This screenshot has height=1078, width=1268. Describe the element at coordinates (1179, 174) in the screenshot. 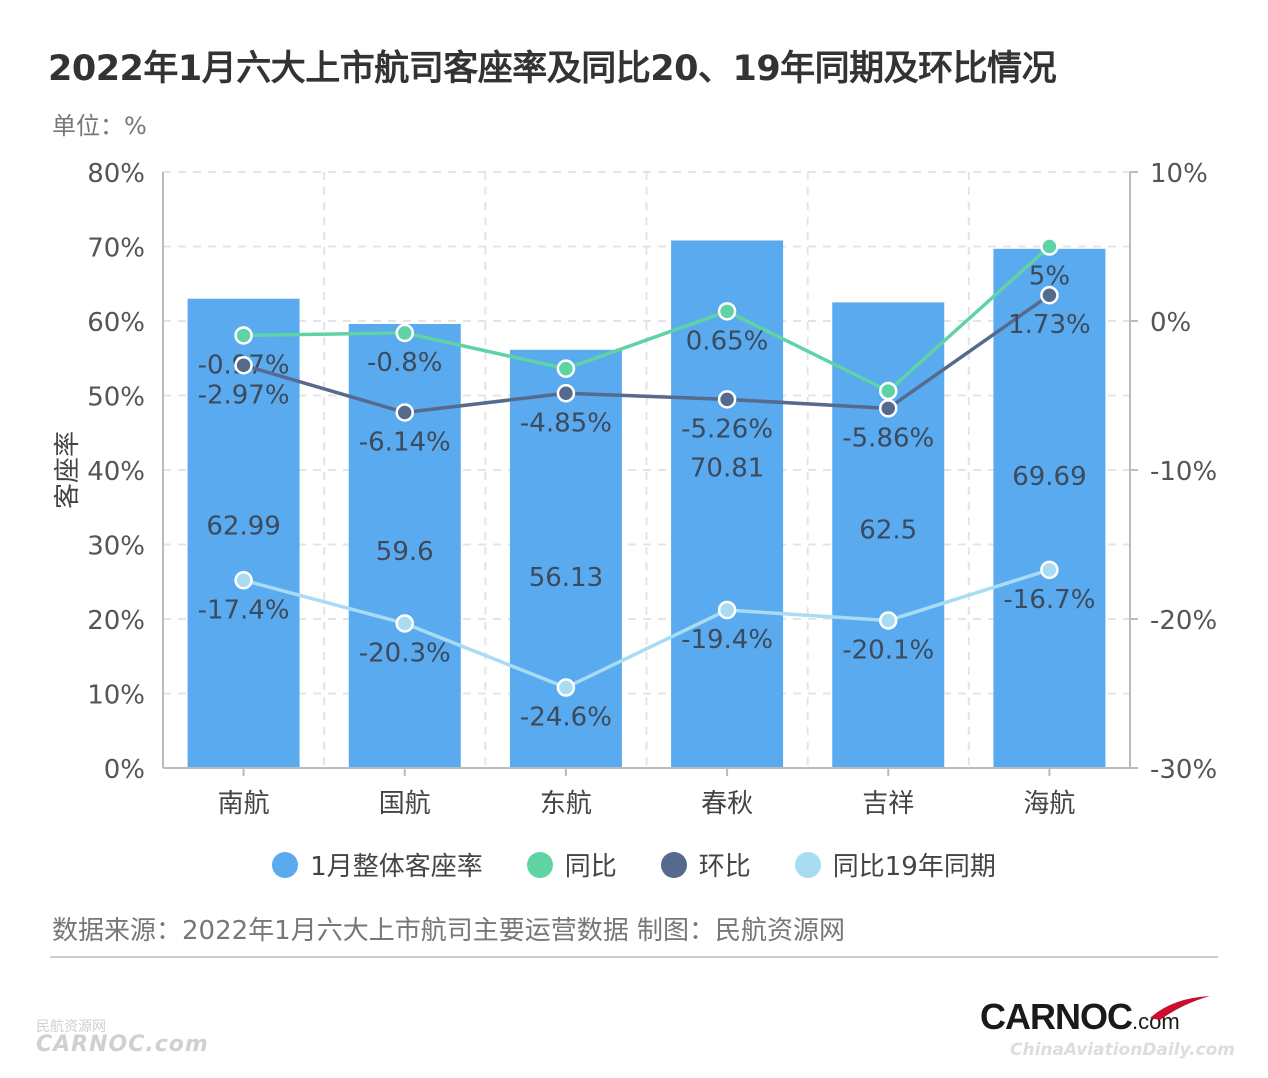

I see `y-right-tick-label: 10%` at that location.